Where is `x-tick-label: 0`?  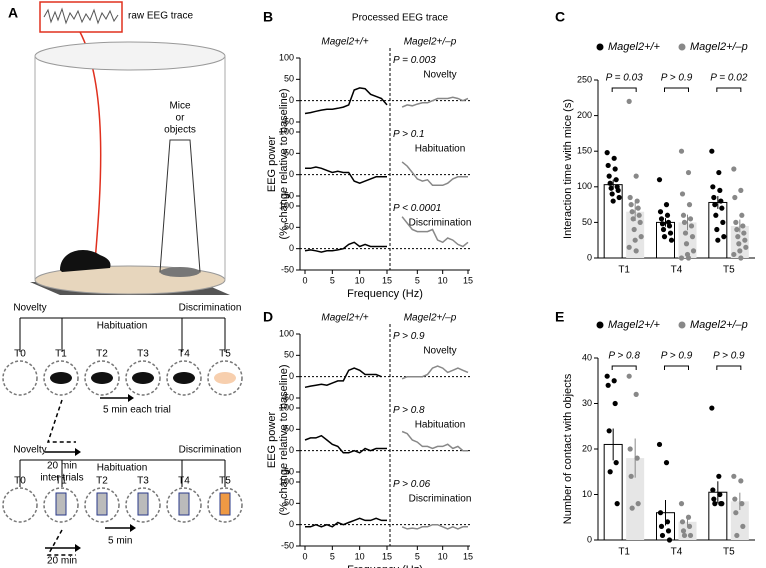
x-tick-label: 0 is located at coordinates (304, 280).